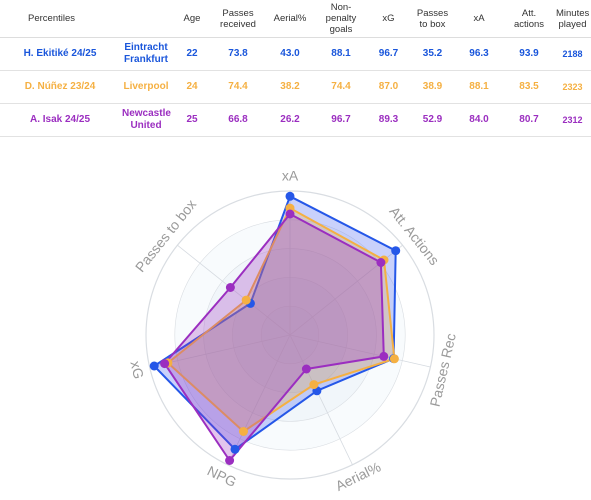 This screenshot has width=591, height=500. Describe the element at coordinates (146, 54) in the screenshot. I see `team-name-cell: Eintracht Frankfurt` at that location.